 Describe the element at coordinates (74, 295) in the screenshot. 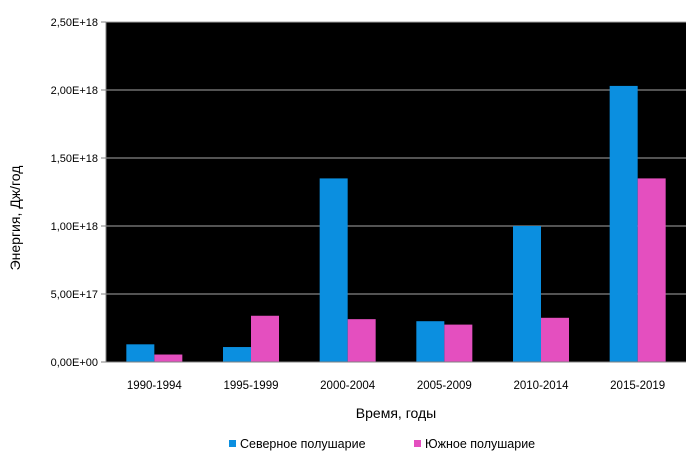

I see `y-tick-label: 5,00E+17` at that location.